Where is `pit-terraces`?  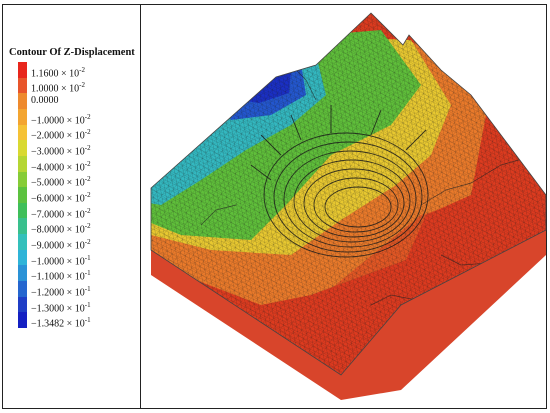
pit-terraces is located at coordinates (339, 181).